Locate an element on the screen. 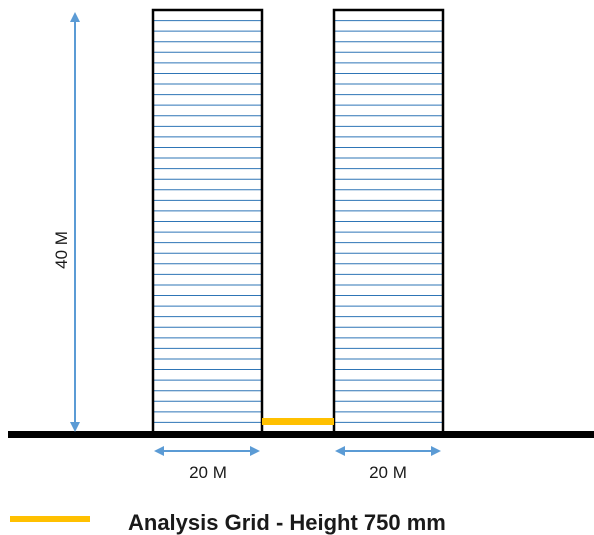  floor-lines-right is located at coordinates (388, 221).